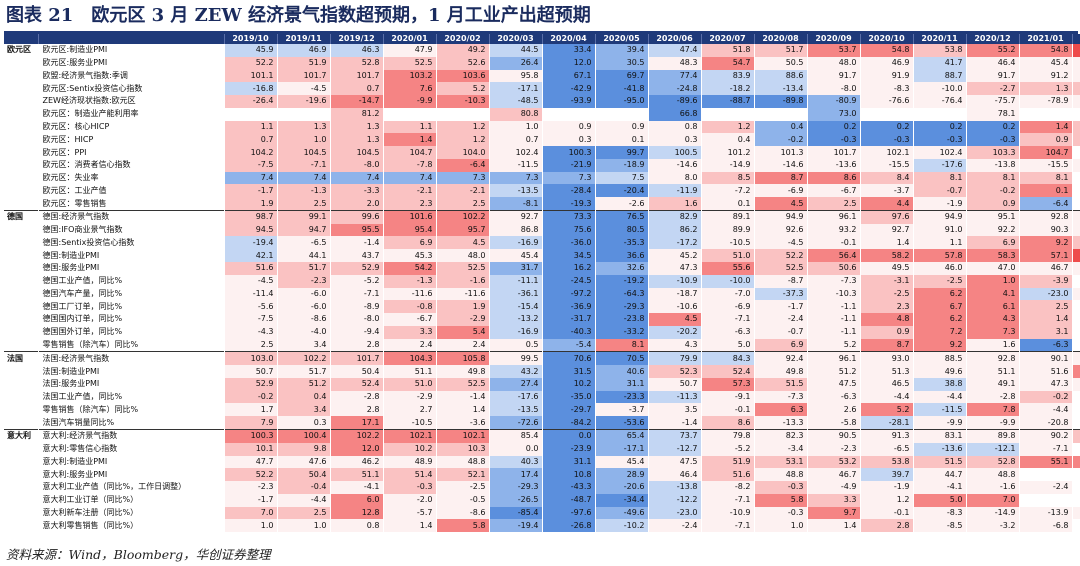 The height and width of the screenshot is (566, 1080). What do you see at coordinates (131, 281) in the screenshot?
I see `indicator-name: 德国工业产值，同比%` at bounding box center [131, 281].